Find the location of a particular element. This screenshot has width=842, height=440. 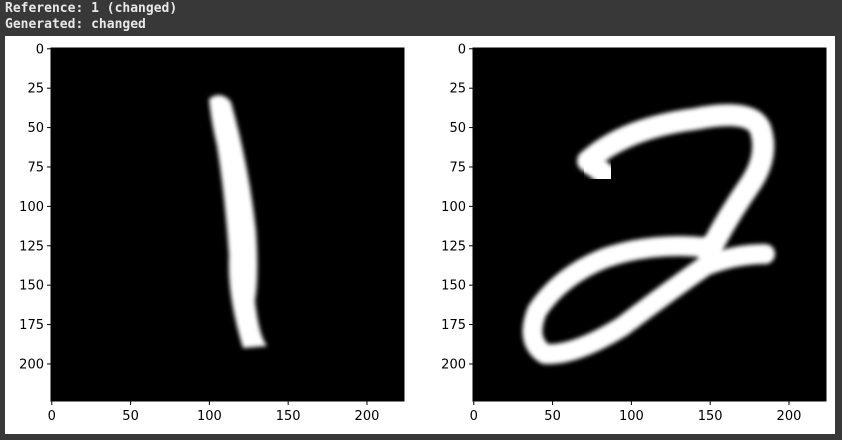

left-x-tick-label: 150 is located at coordinates (288, 416).